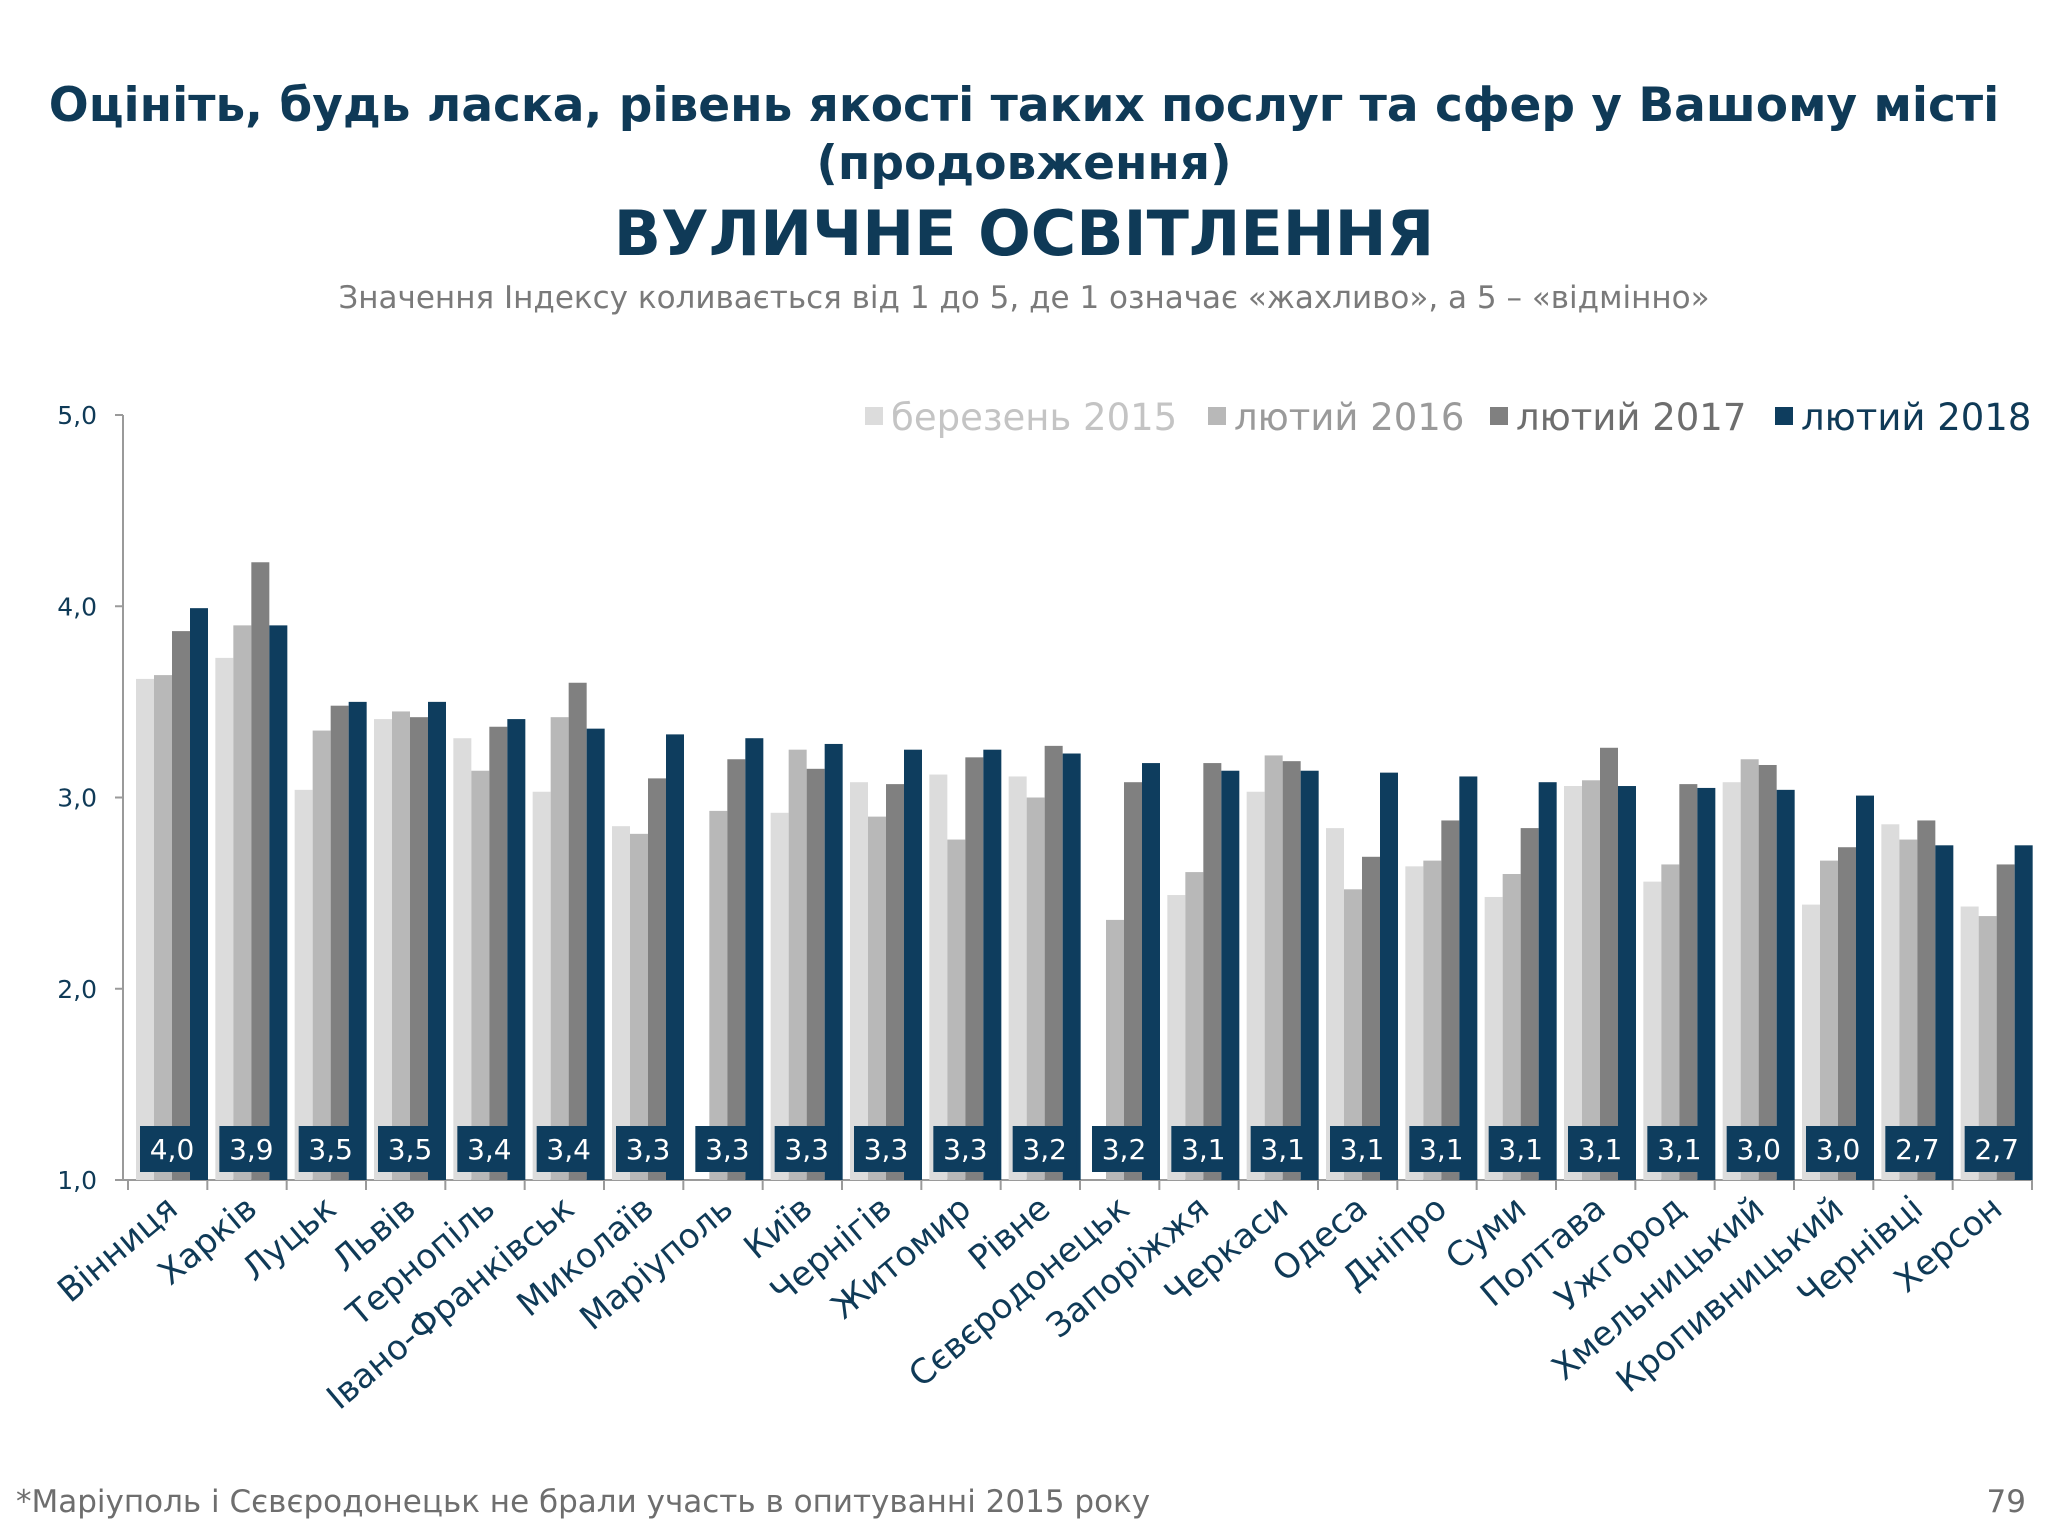 The image size is (2048, 1536). What do you see at coordinates (77, 989) in the screenshot?
I see `y-tick-label: 2,0` at bounding box center [77, 989].